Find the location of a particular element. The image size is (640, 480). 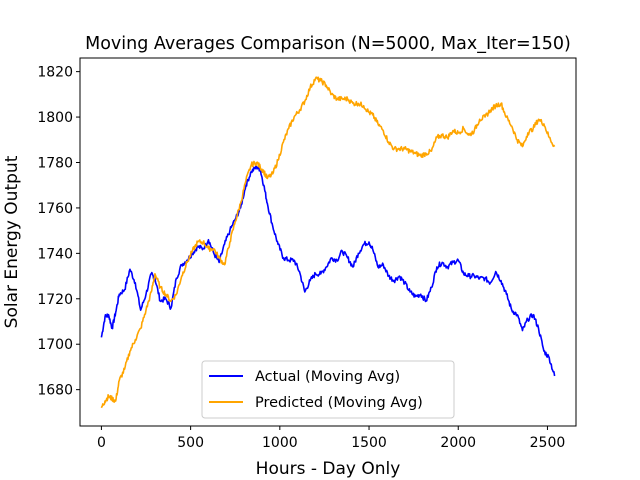

y-tick-label: 1760 is located at coordinates (55, 209).